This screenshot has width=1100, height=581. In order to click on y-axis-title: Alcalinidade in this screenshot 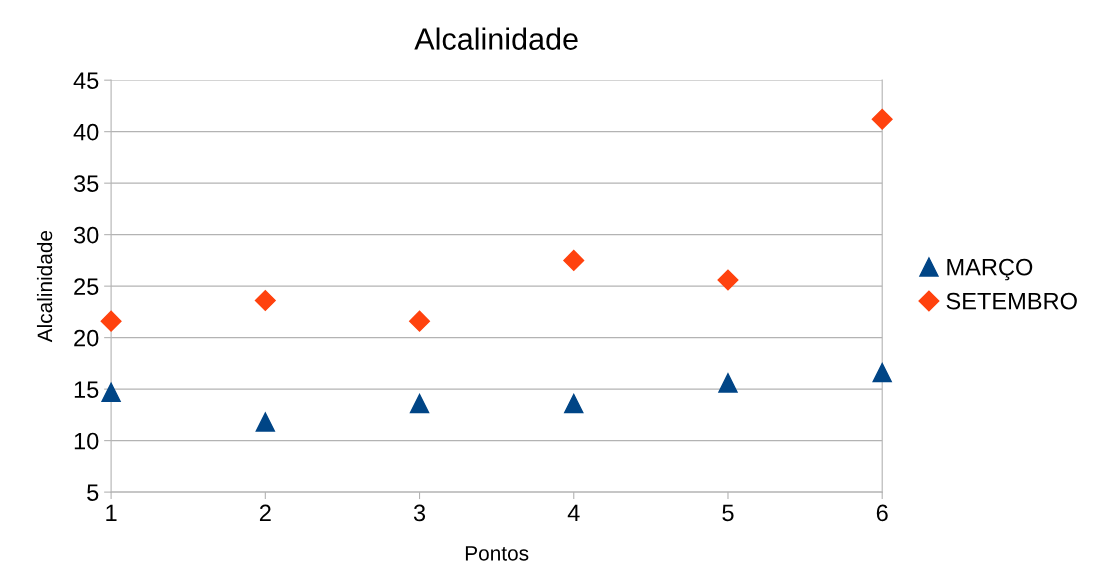, I will do `click(44, 286)`.